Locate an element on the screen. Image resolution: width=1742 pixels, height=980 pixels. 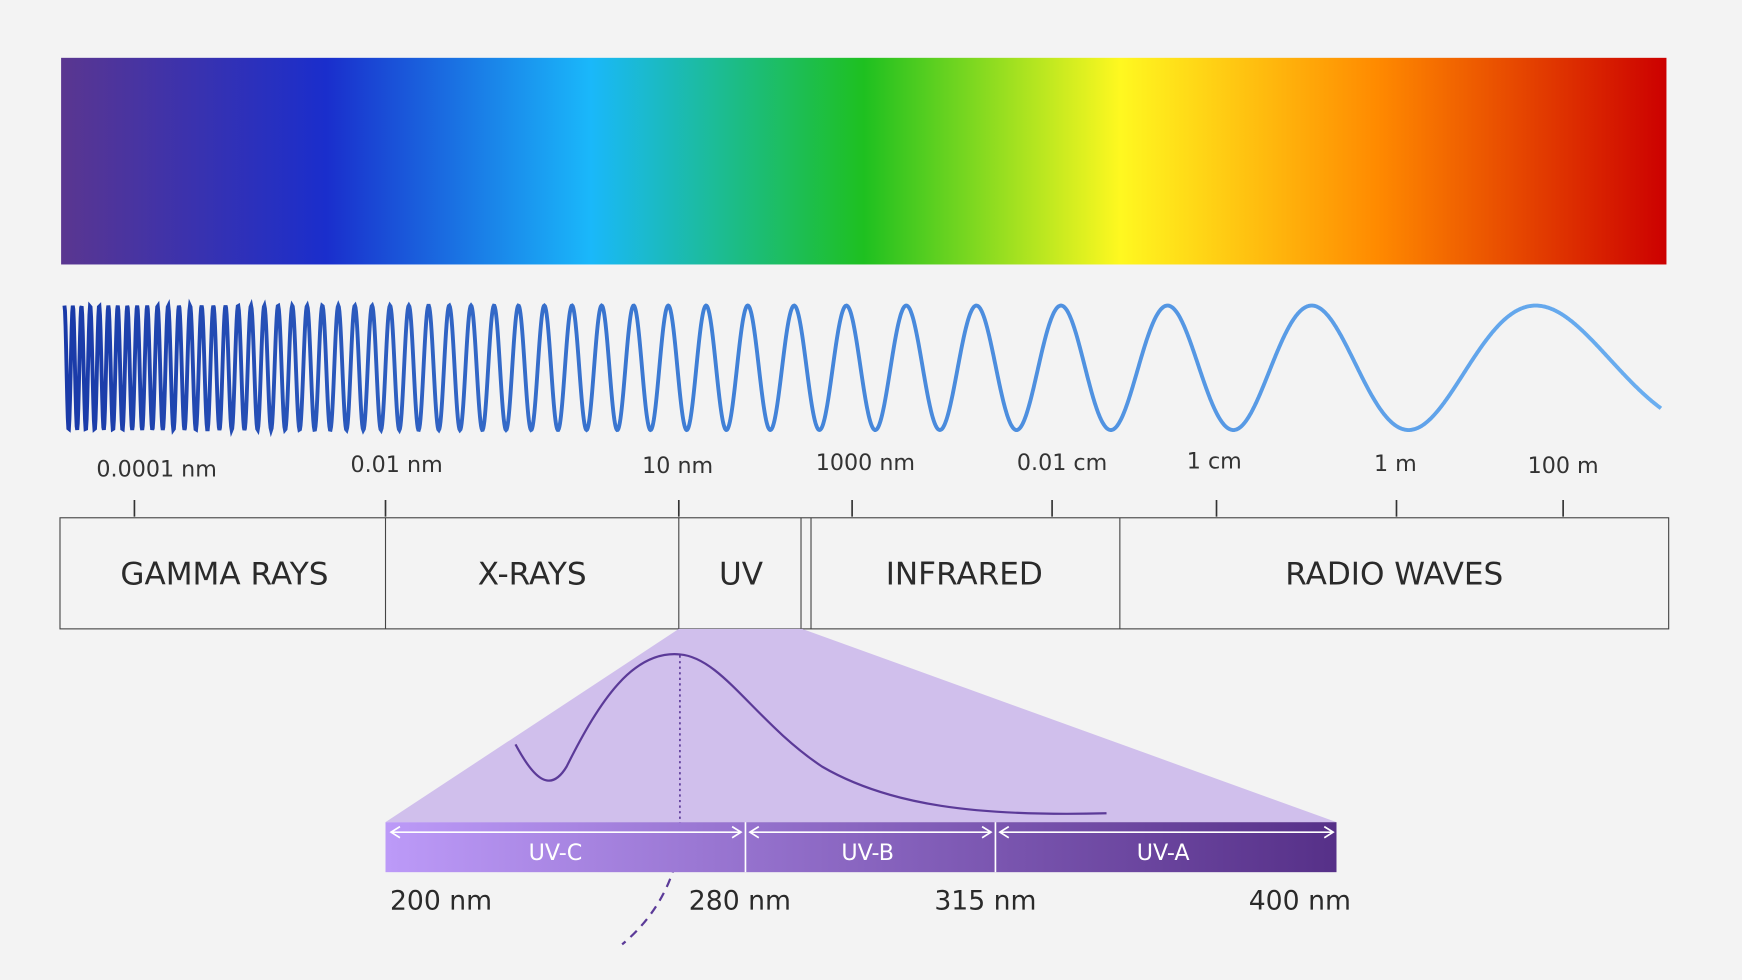
uv-arrows is located at coordinates (862, 847).